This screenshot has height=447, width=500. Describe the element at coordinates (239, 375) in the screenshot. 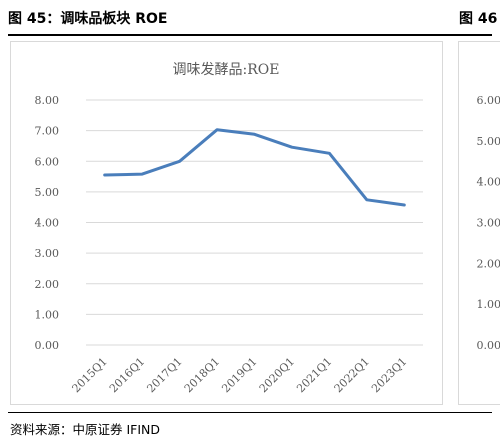

I see `x-tick-label: 2019Q1` at that location.